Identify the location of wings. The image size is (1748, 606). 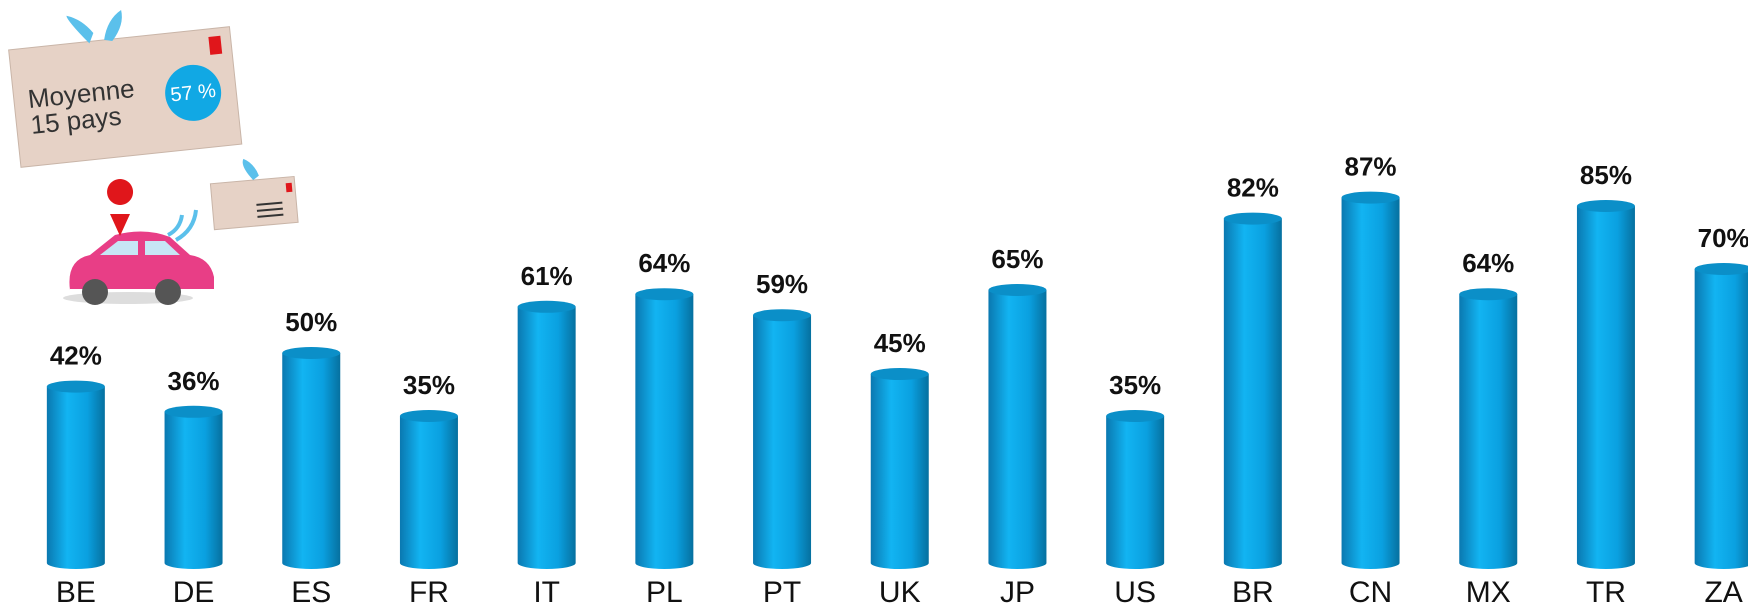
(94, 26).